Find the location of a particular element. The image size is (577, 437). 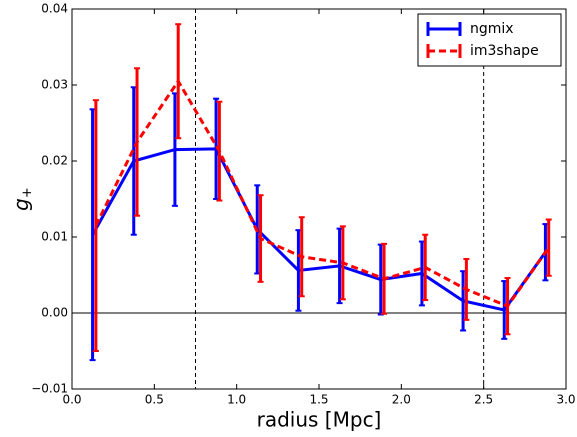

x-tick-label: 2.0 is located at coordinates (401, 400).